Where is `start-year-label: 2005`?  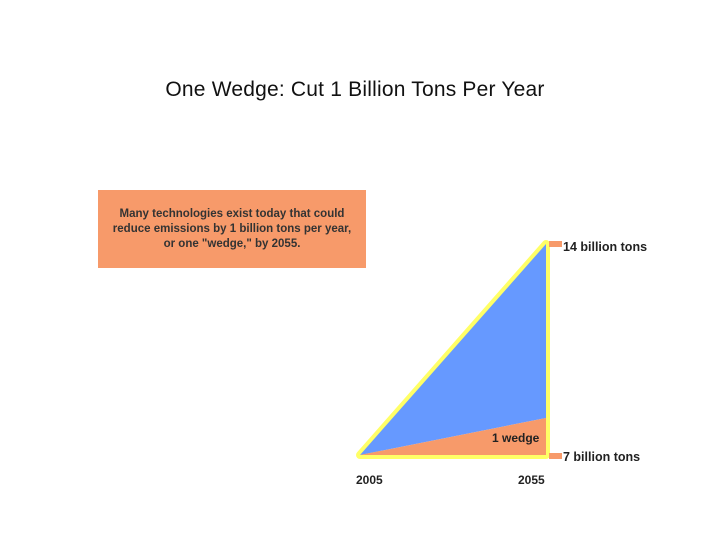 start-year-label: 2005 is located at coordinates (369, 480).